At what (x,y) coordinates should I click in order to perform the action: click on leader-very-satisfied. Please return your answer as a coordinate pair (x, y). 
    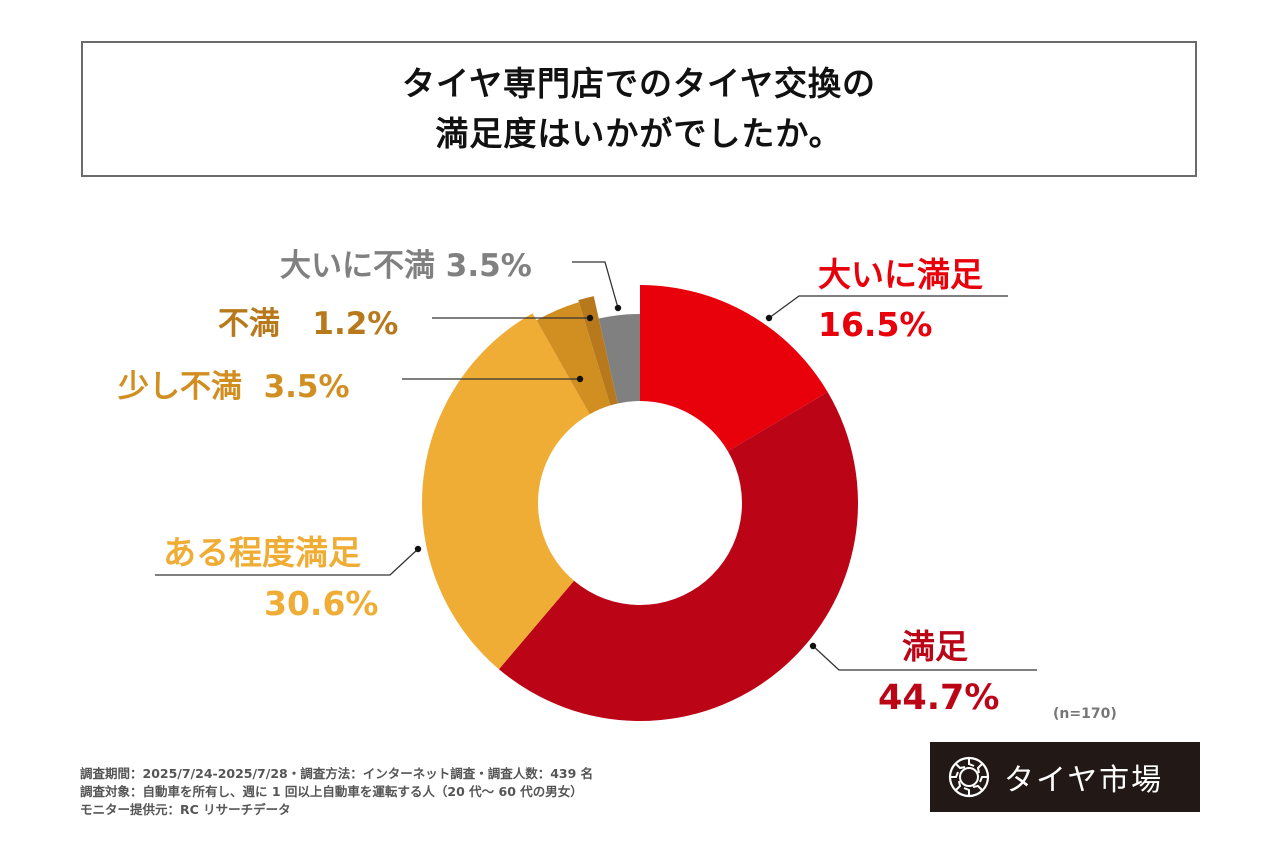
    Looking at the image, I should click on (888, 307).